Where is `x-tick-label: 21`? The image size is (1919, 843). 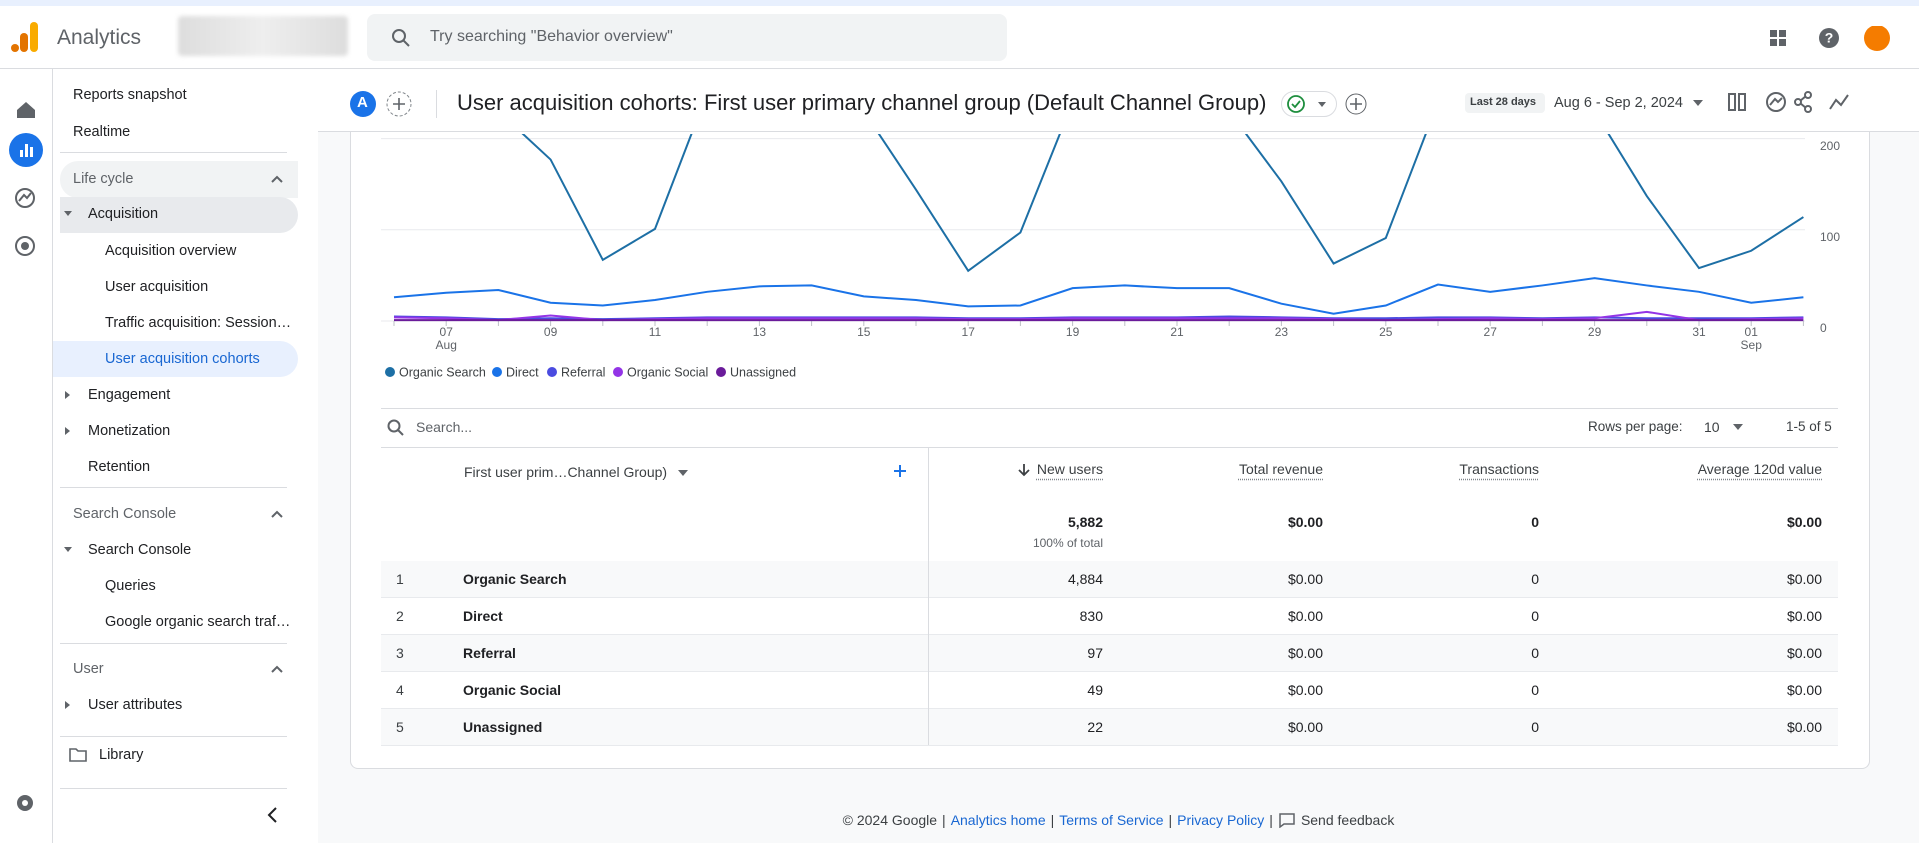 x-tick-label: 21 is located at coordinates (1177, 332).